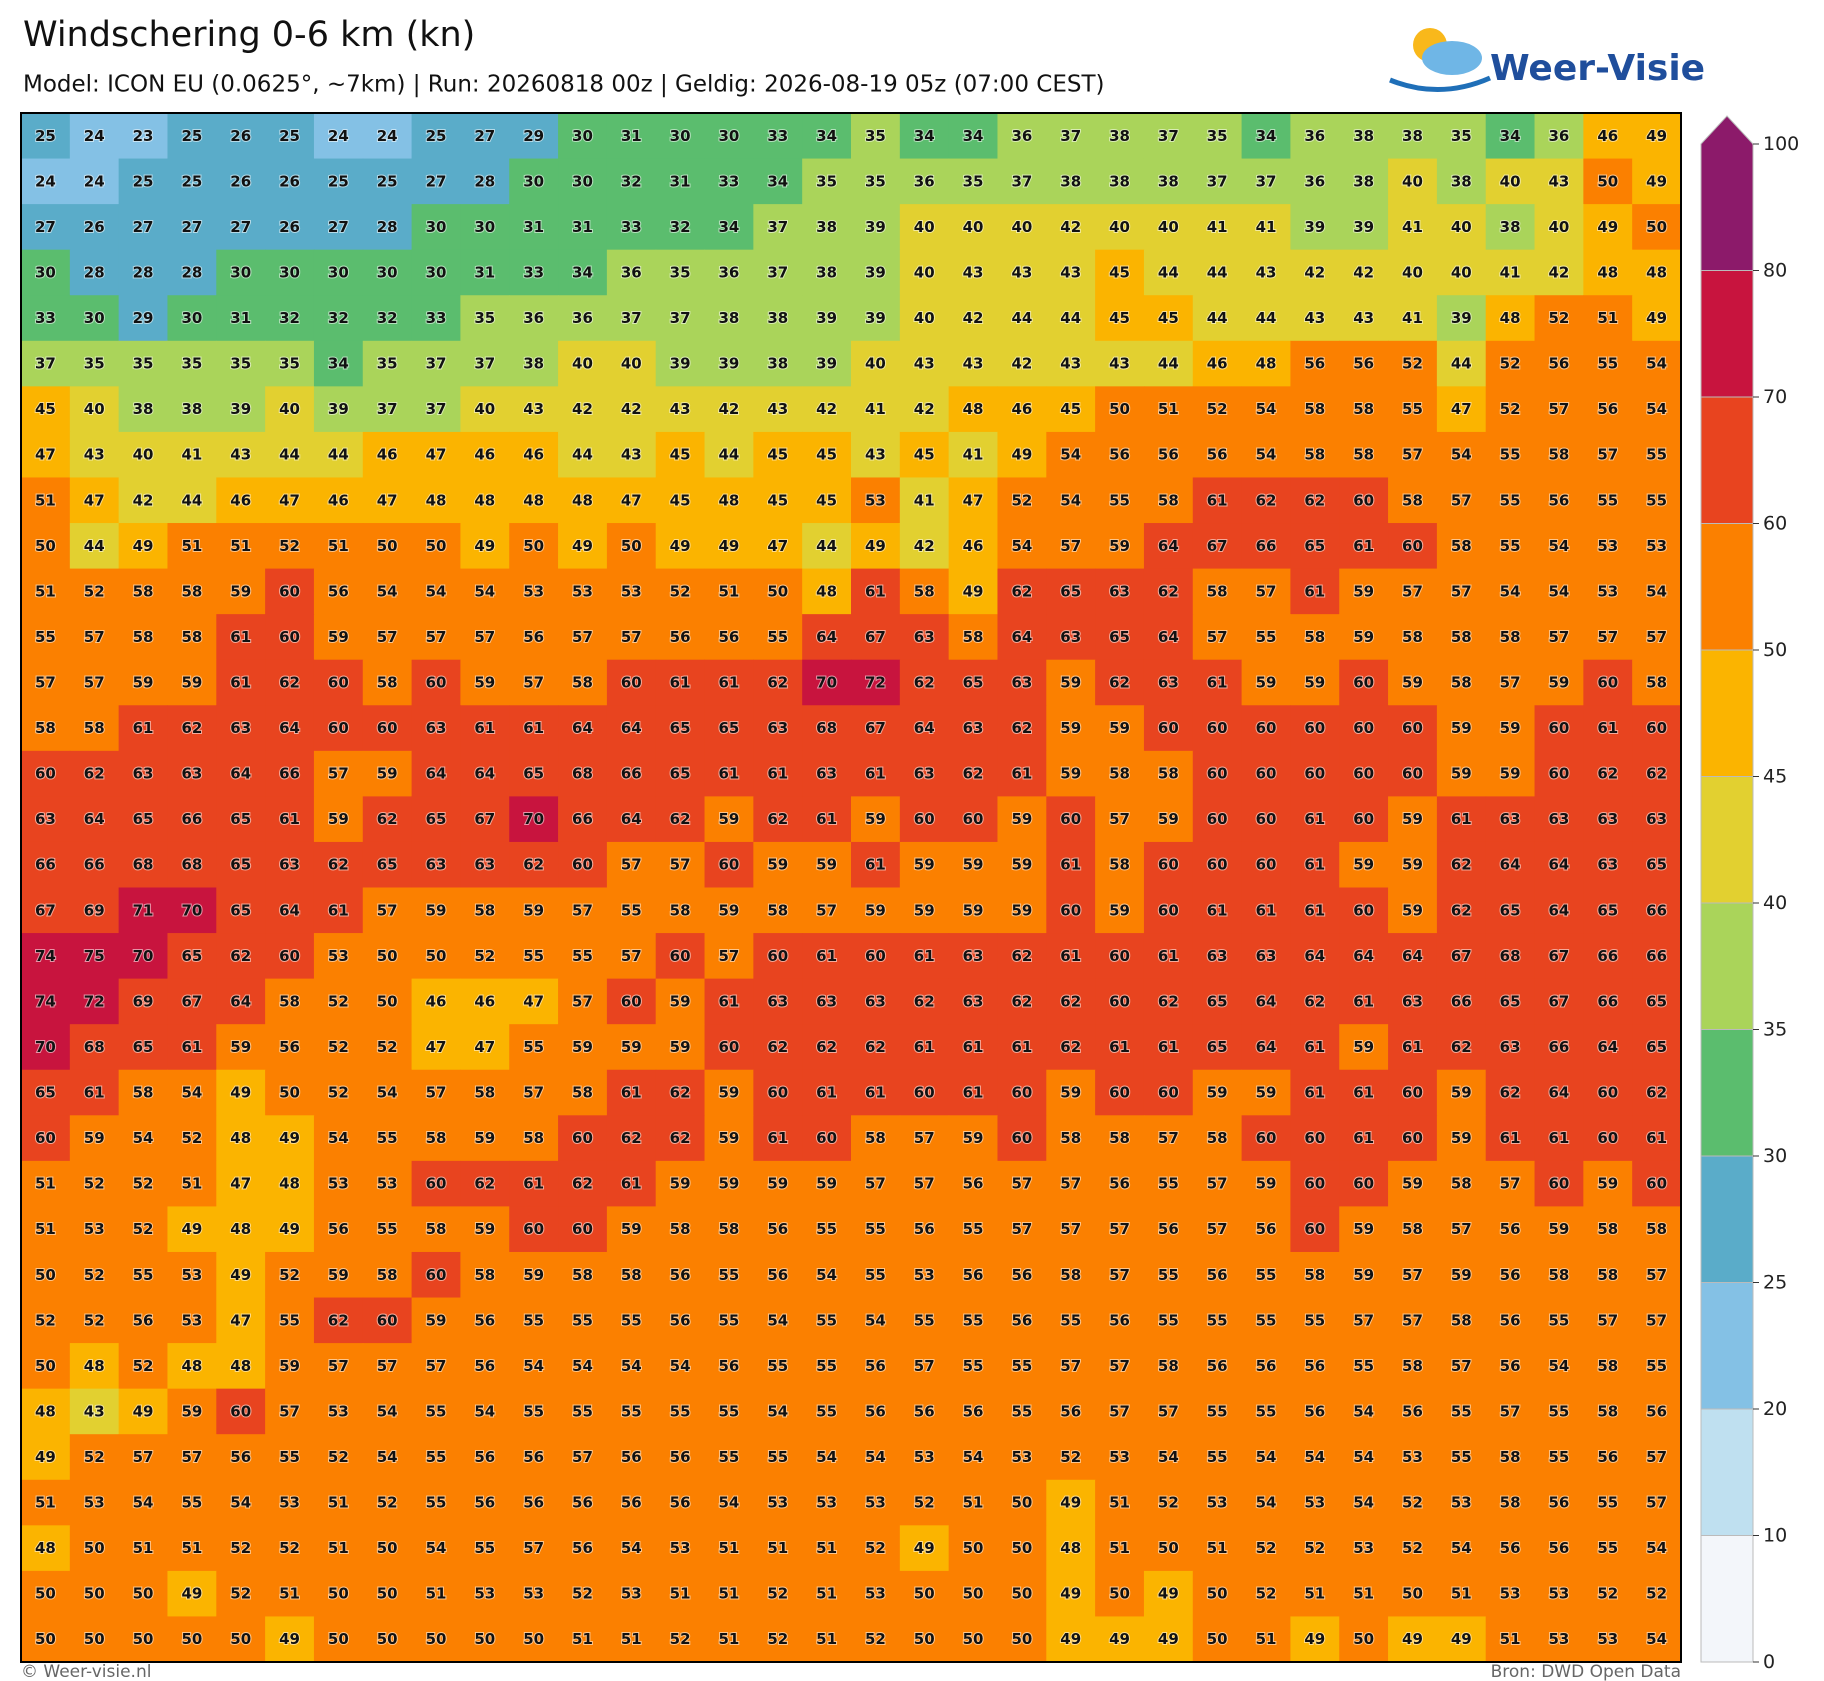  I want to click on cell-value: 49, so click(289, 1138).